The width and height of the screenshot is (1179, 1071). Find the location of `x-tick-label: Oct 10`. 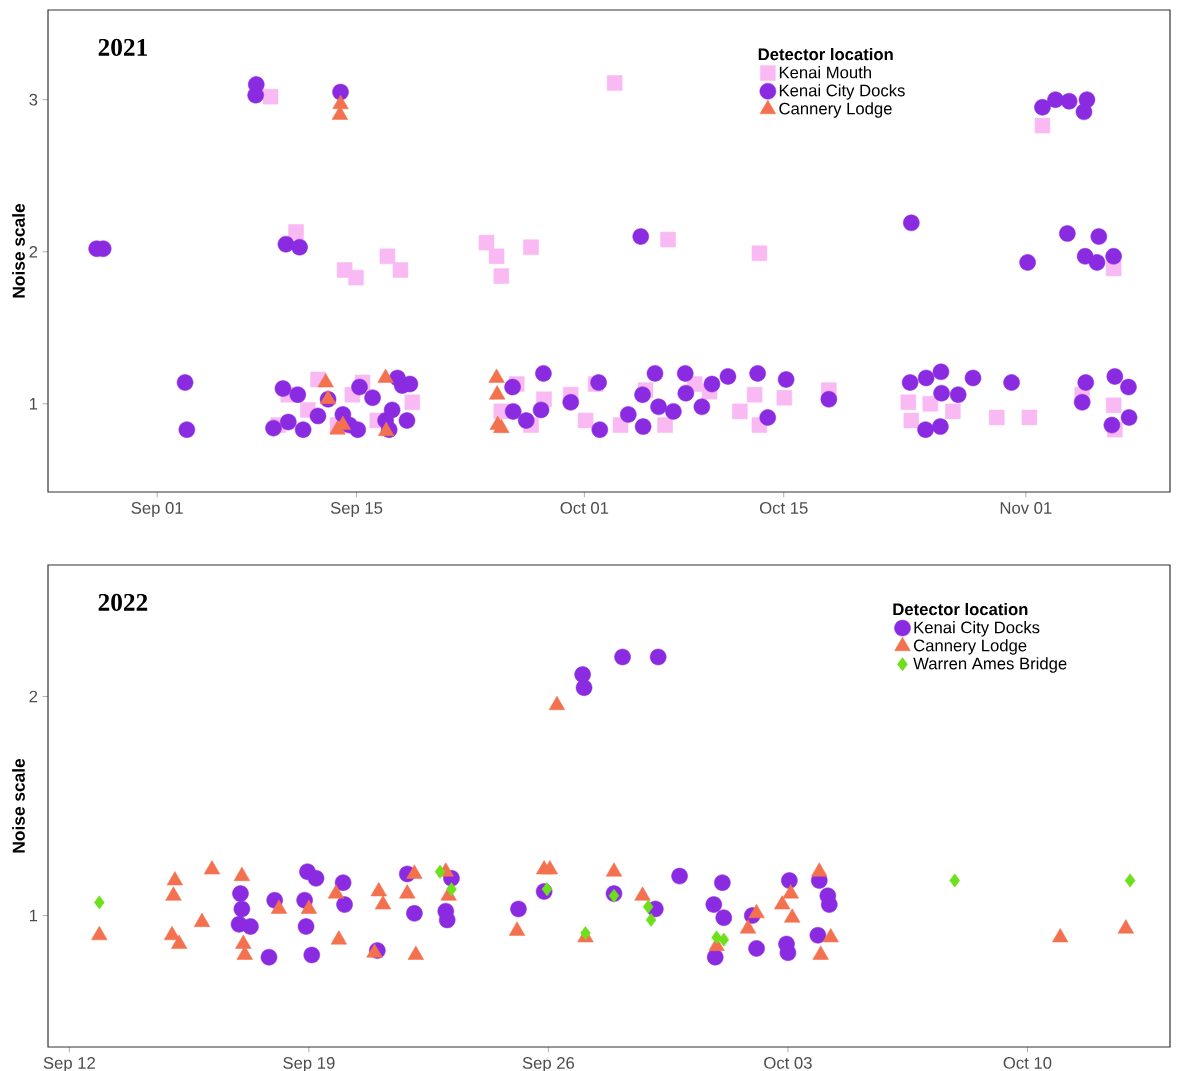

x-tick-label: Oct 10 is located at coordinates (1027, 1063).